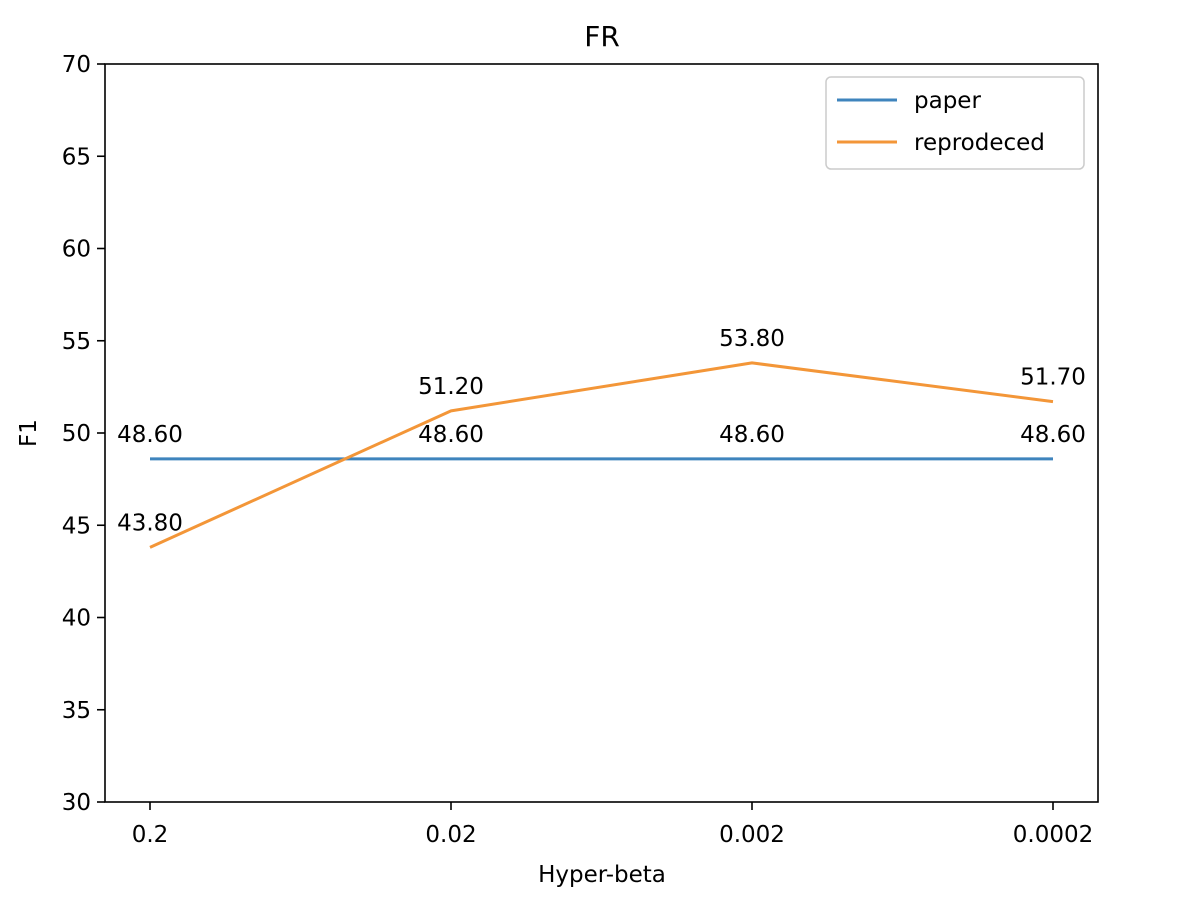  Describe the element at coordinates (76, 434) in the screenshot. I see `y-tick-label: 50` at that location.